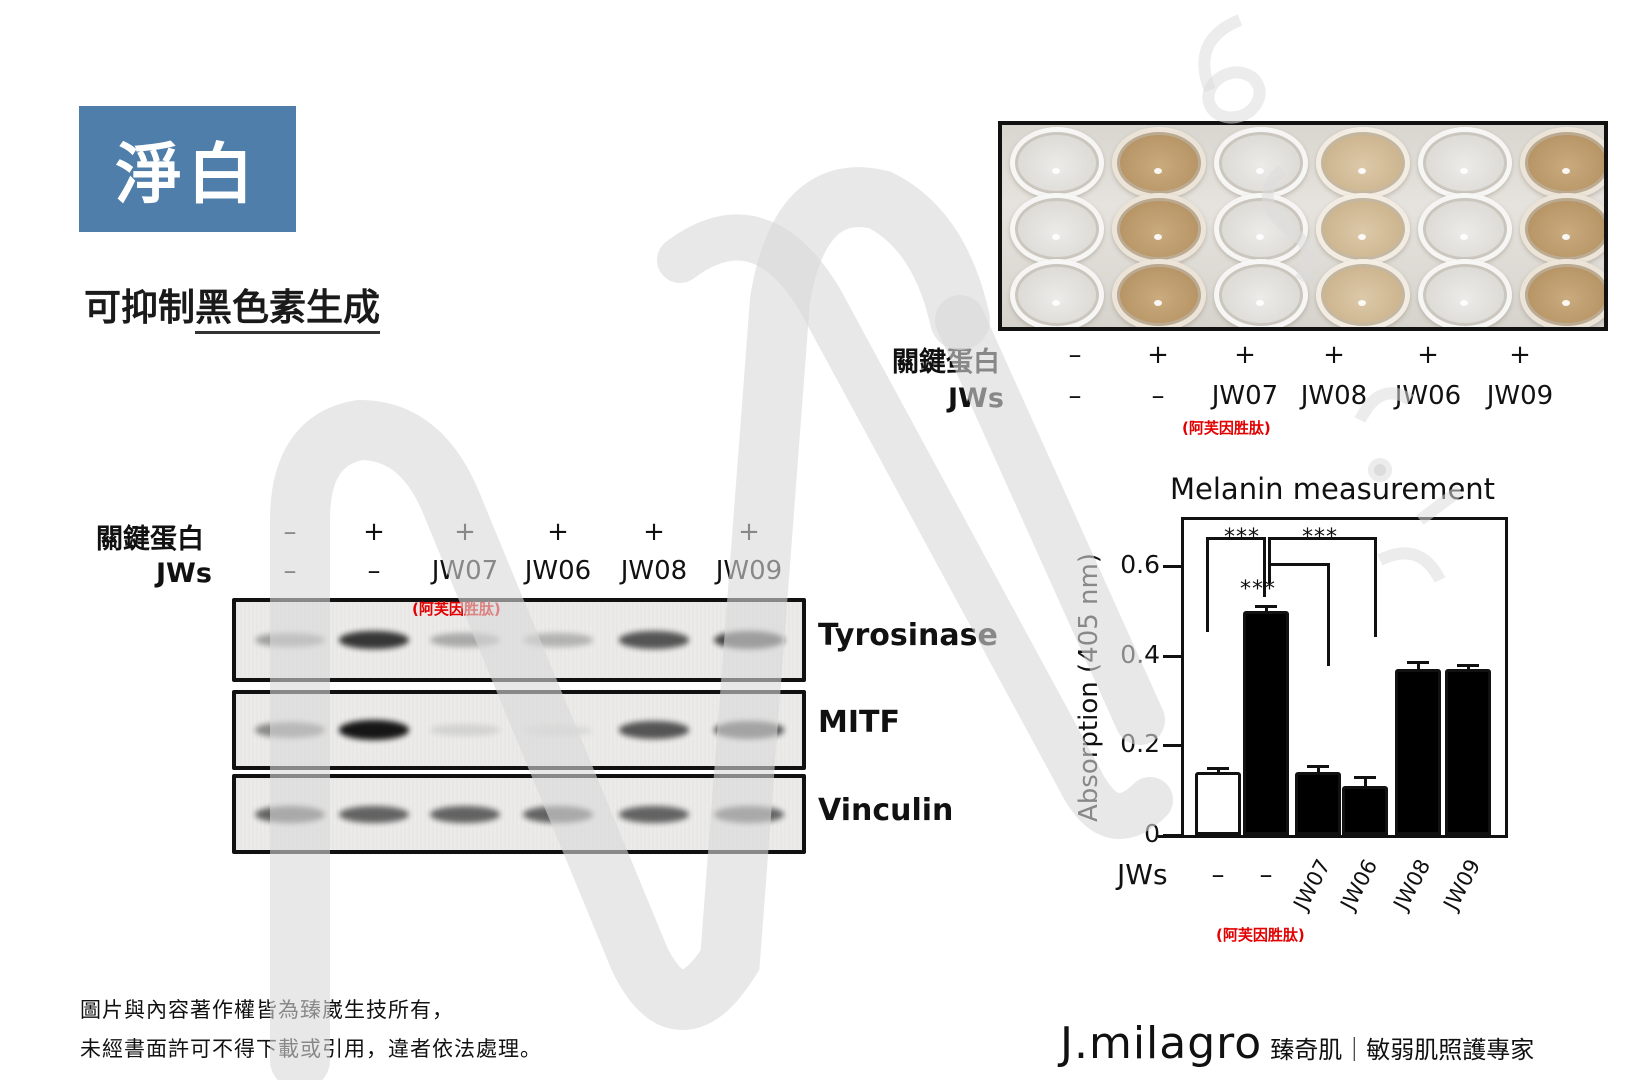  What do you see at coordinates (1161, 1043) in the screenshot?
I see `brand-name: J.milagro` at bounding box center [1161, 1043].